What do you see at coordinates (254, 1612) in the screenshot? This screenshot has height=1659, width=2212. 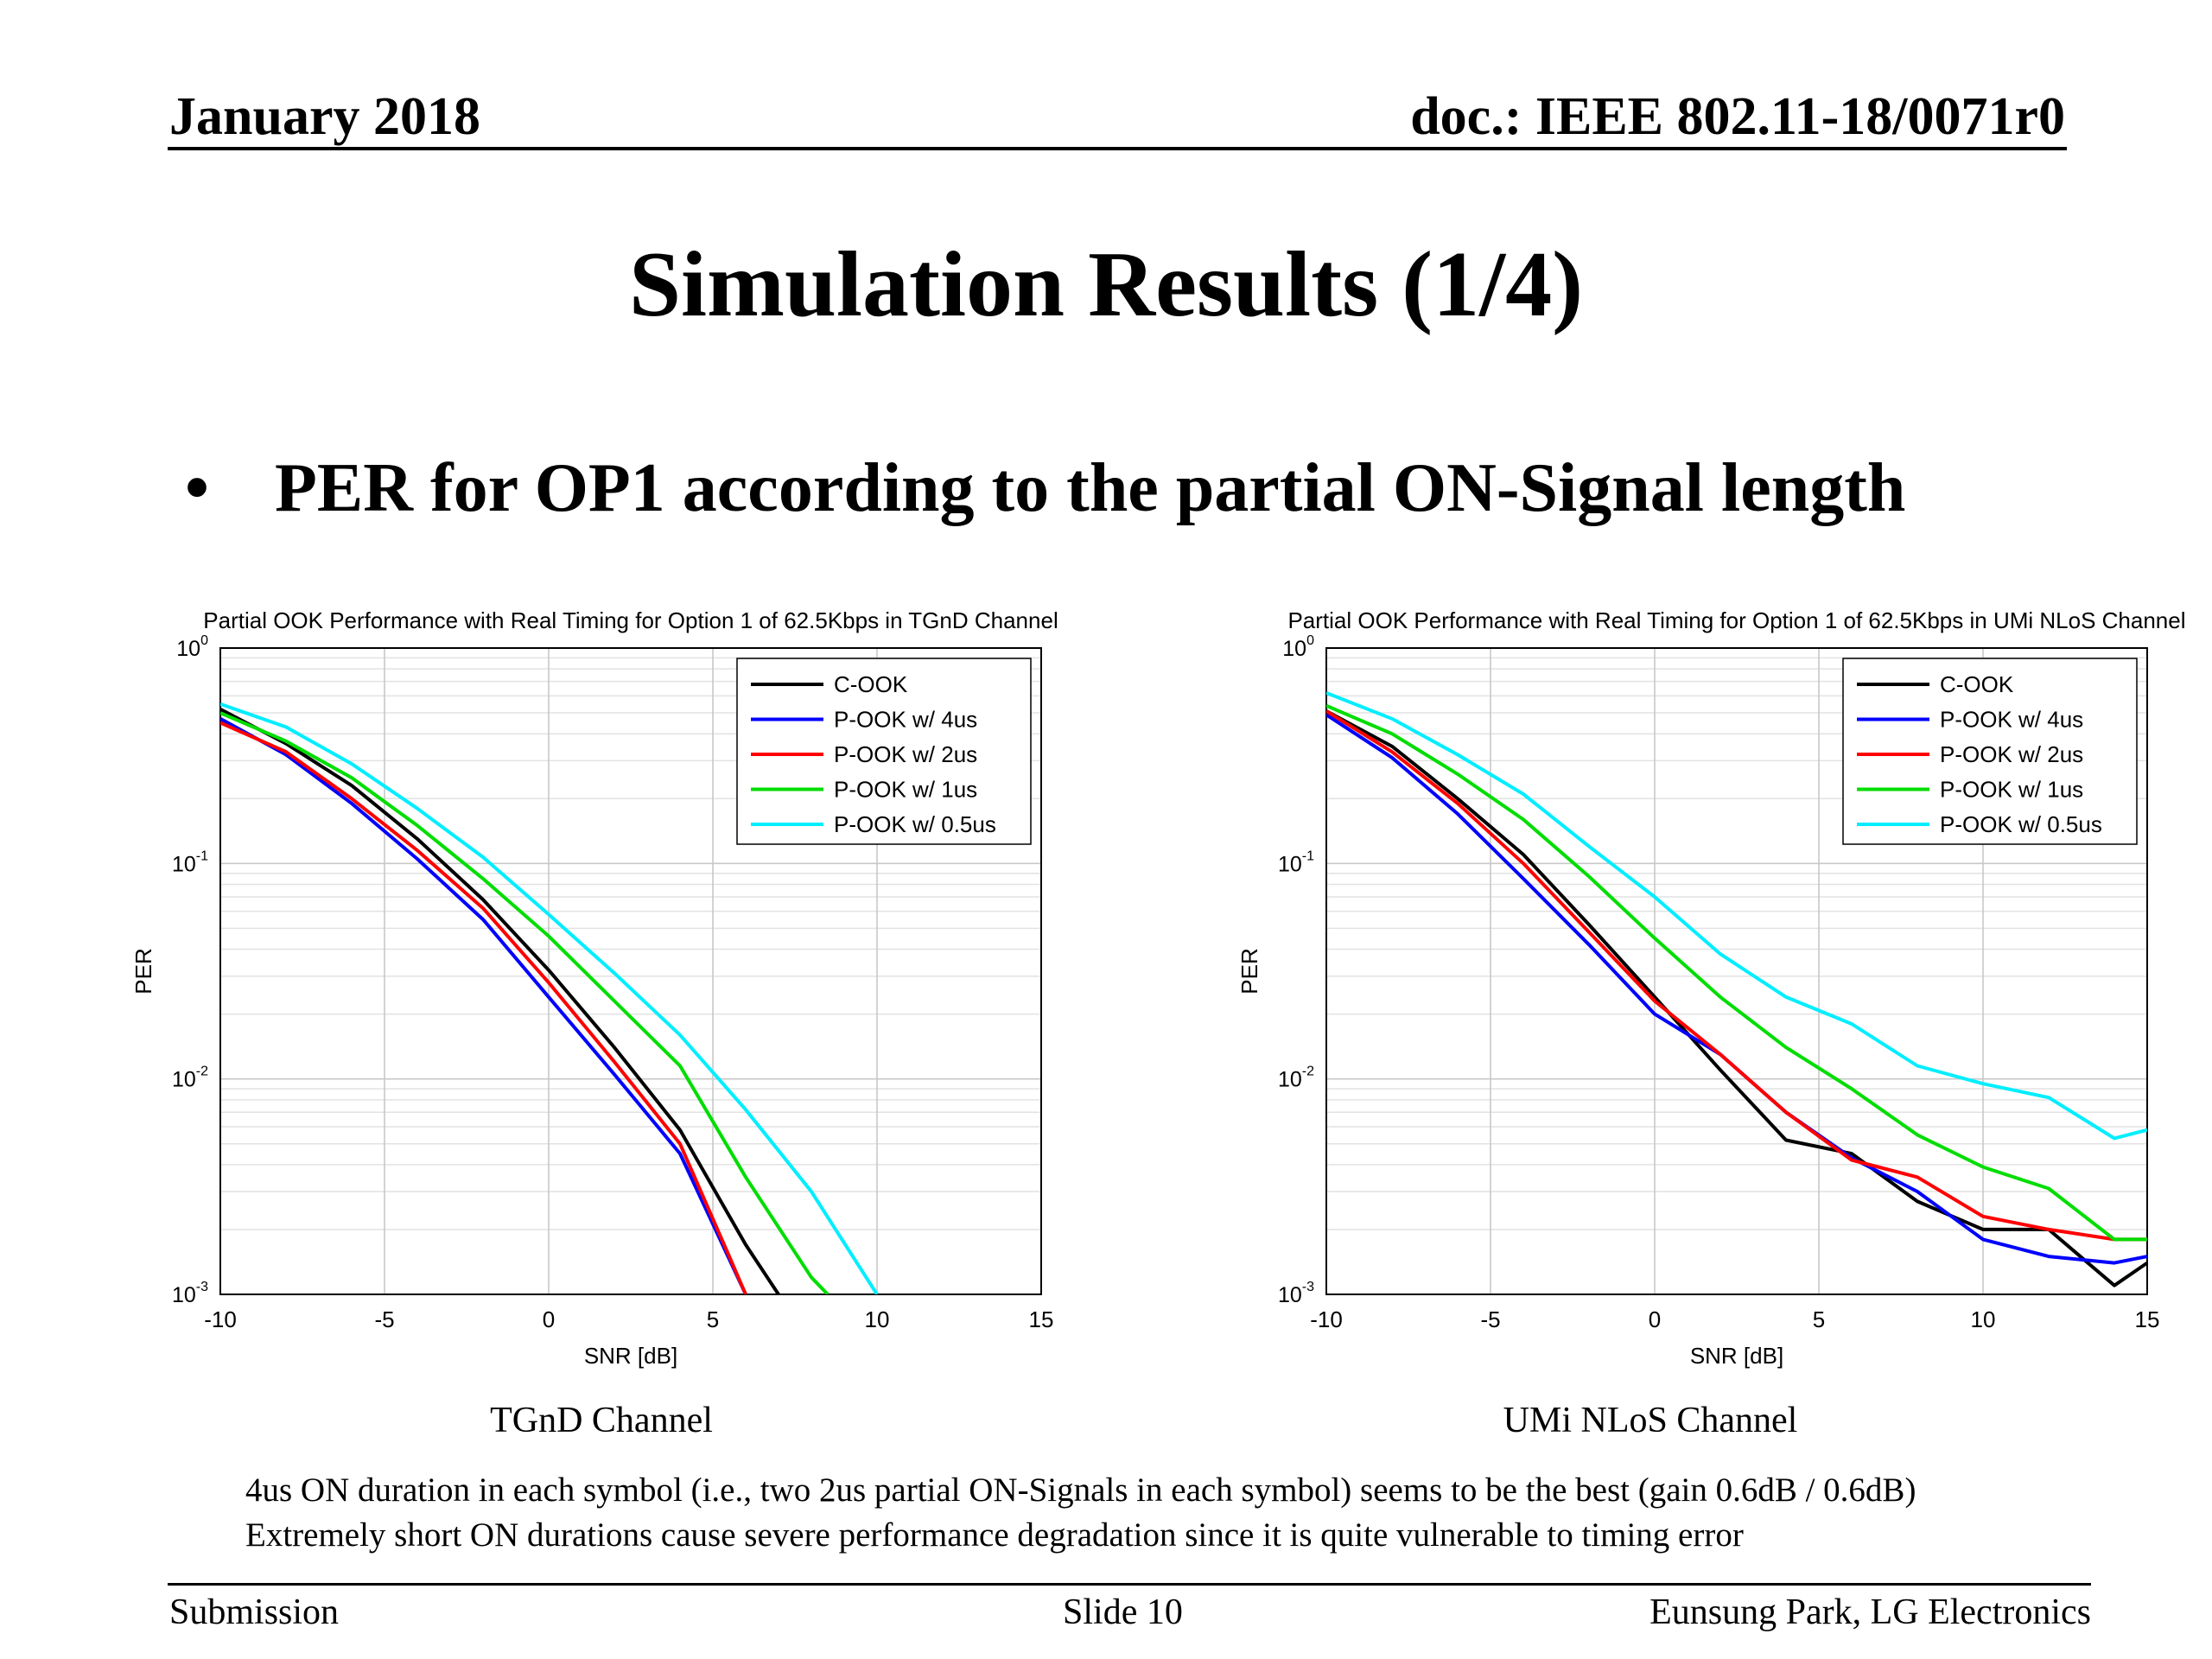 I see `footer-submission: Submission` at bounding box center [254, 1612].